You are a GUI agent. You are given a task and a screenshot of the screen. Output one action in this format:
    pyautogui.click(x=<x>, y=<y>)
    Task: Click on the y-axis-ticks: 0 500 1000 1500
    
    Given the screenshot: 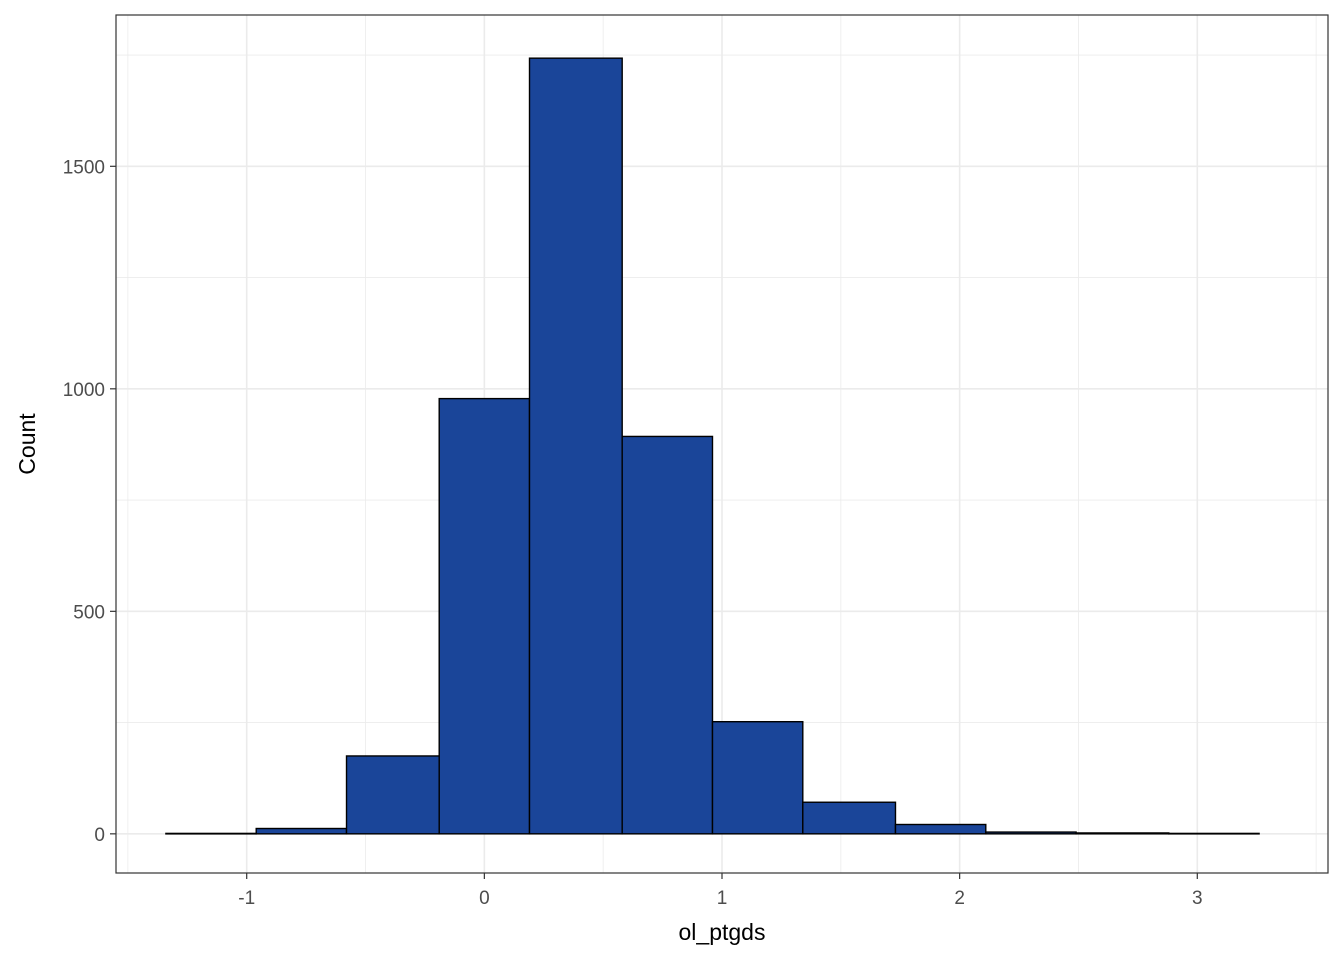 What is the action you would take?
    pyautogui.click(x=89, y=501)
    